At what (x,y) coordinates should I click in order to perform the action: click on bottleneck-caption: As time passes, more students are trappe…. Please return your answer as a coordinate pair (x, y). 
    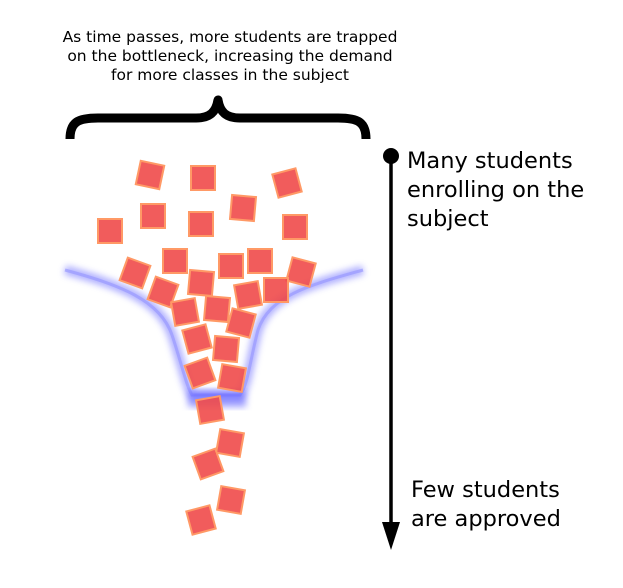
    Looking at the image, I should click on (230, 56).